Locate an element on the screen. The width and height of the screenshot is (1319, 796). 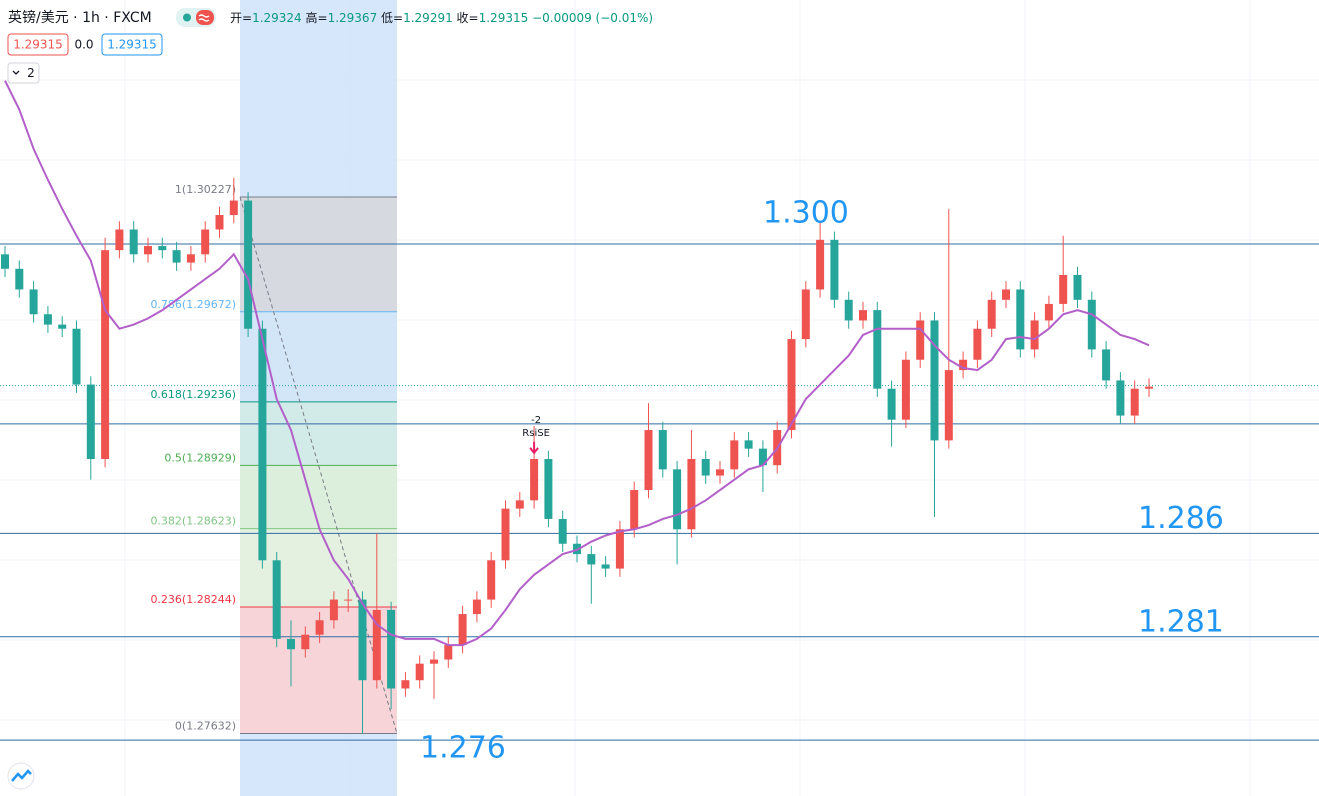
ohlc-value: 1.29324 is located at coordinates (277, 18).